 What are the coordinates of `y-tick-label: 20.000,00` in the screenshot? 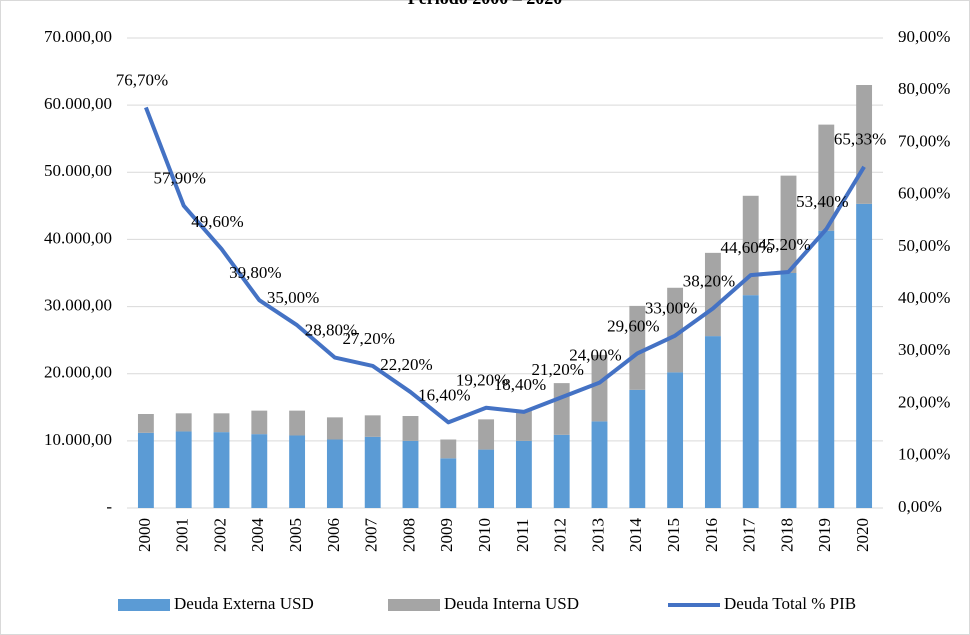 It's located at (78, 372).